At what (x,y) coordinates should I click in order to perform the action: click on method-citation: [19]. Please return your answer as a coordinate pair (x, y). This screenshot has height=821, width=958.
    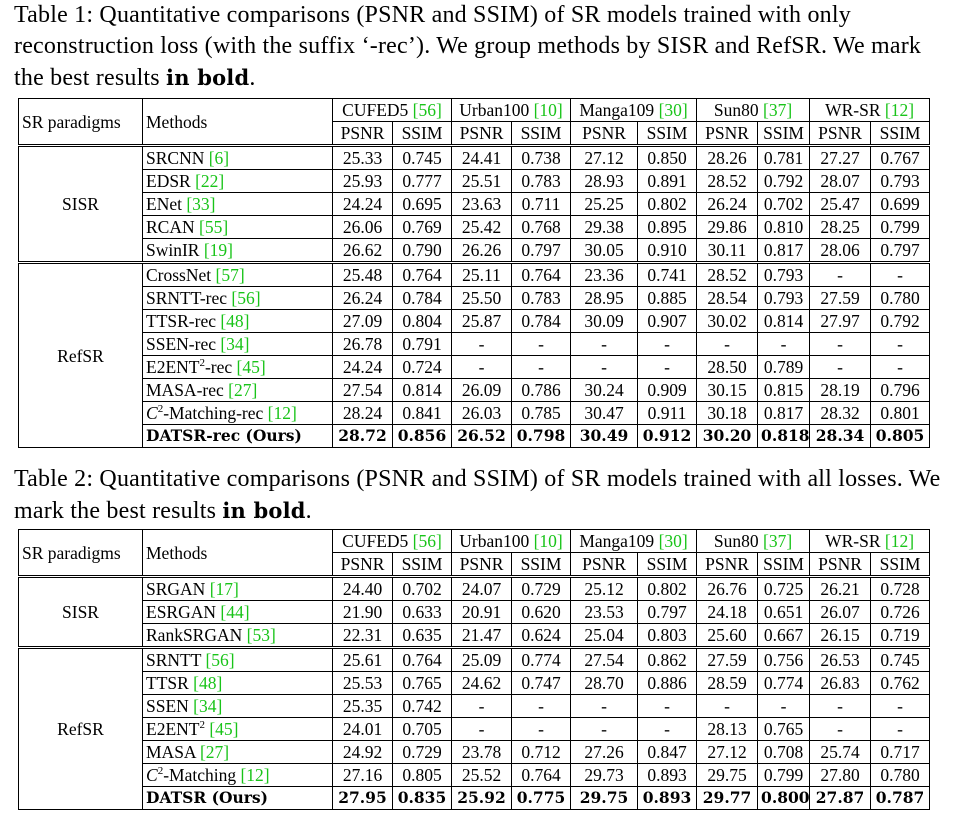
    Looking at the image, I should click on (218, 250).